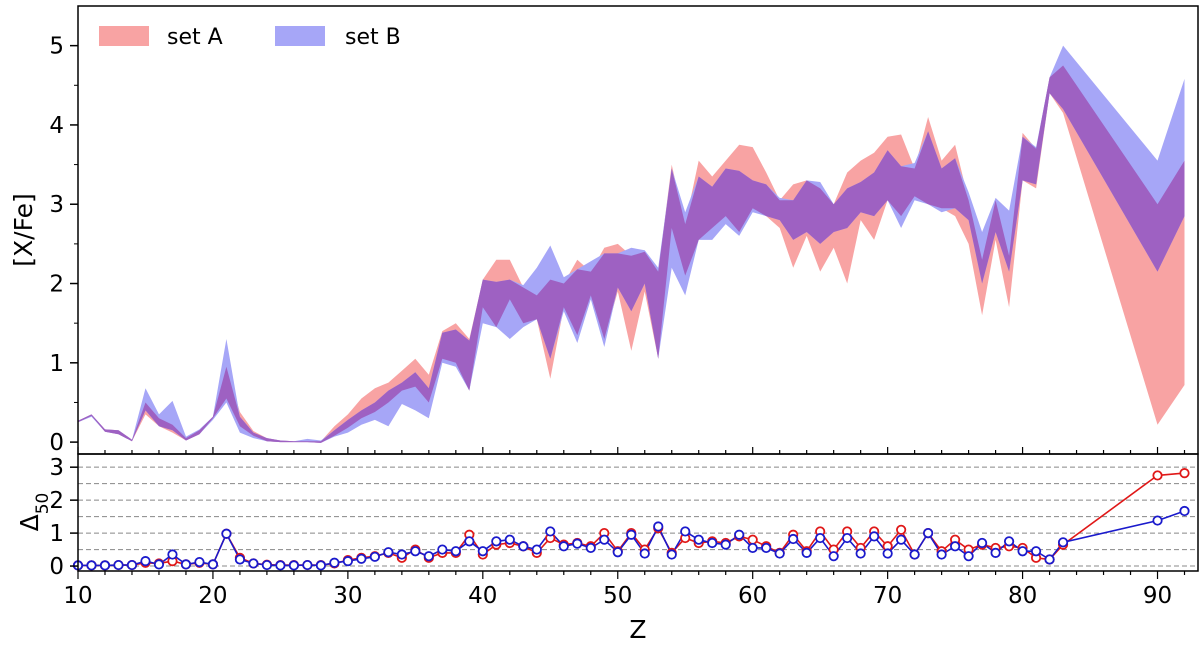 The height and width of the screenshot is (645, 1200). What do you see at coordinates (56, 501) in the screenshot?
I see `bottom-y-tick-label-2: 2` at bounding box center [56, 501].